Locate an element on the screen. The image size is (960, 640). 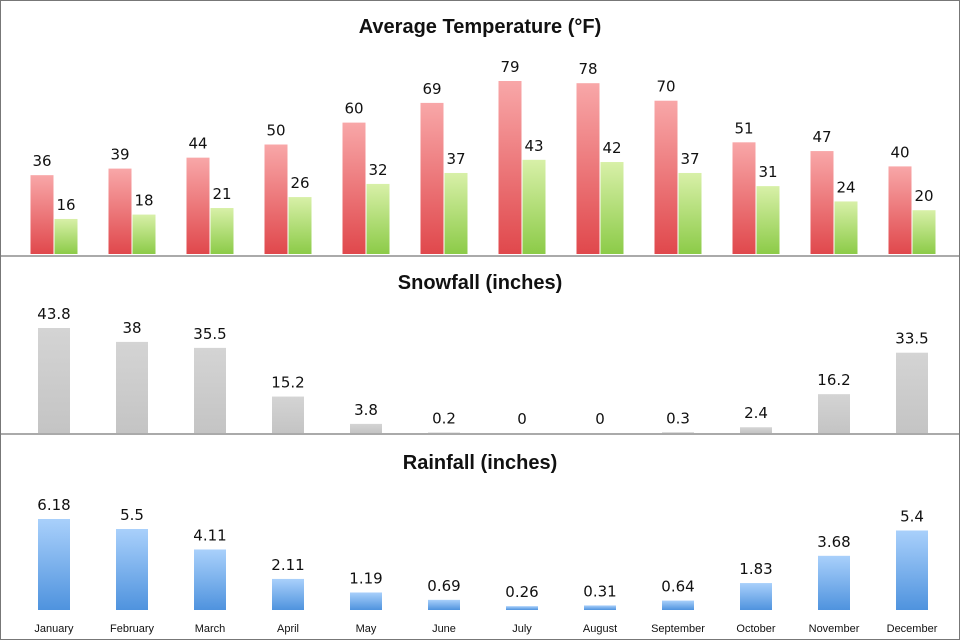
x-tick-label-january: January is located at coordinates (54, 629).